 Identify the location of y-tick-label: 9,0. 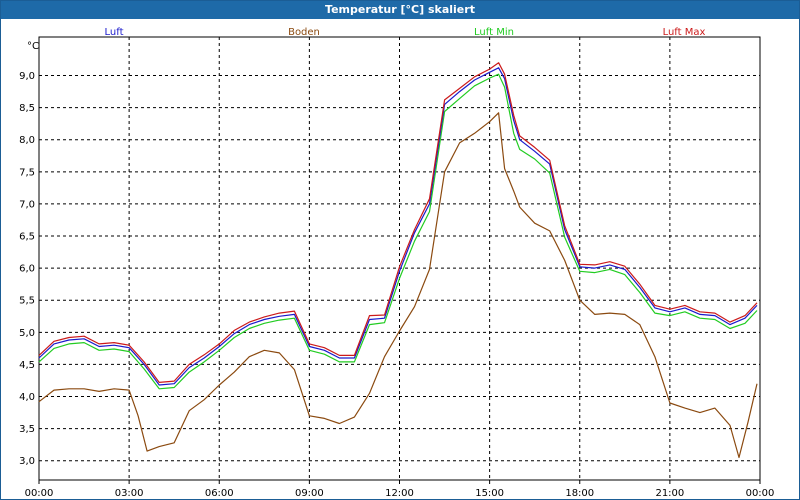
(27, 76).